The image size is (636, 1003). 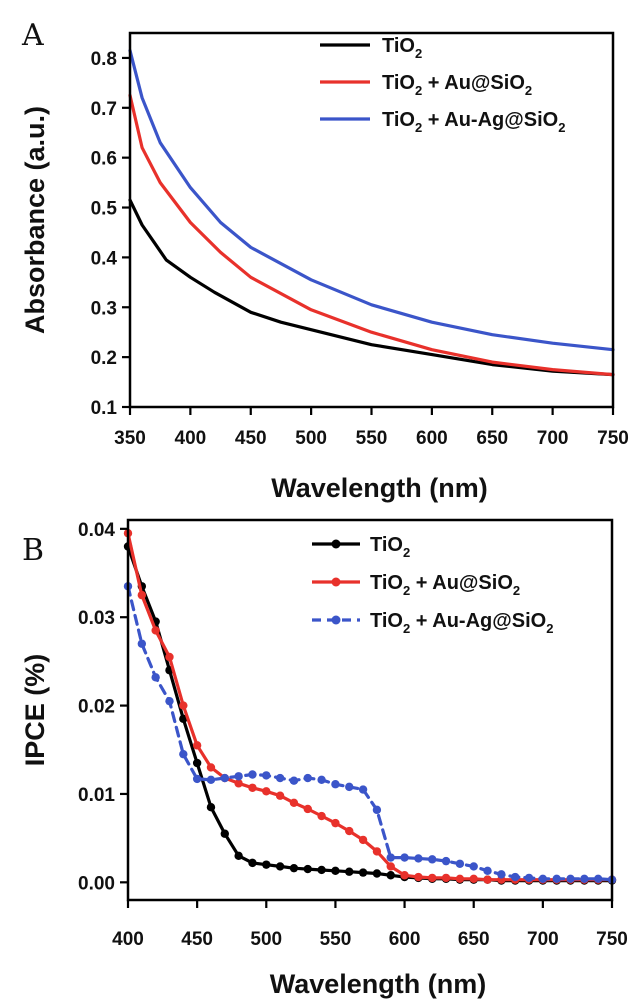 I want to click on x-tick-label: 350, so click(x=130, y=438).